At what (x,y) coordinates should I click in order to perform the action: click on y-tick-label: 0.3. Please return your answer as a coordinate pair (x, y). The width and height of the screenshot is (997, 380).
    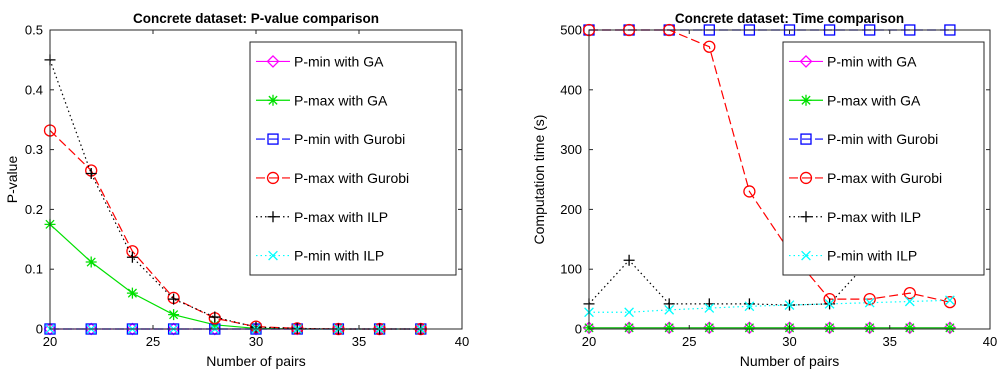
    Looking at the image, I should click on (34, 149).